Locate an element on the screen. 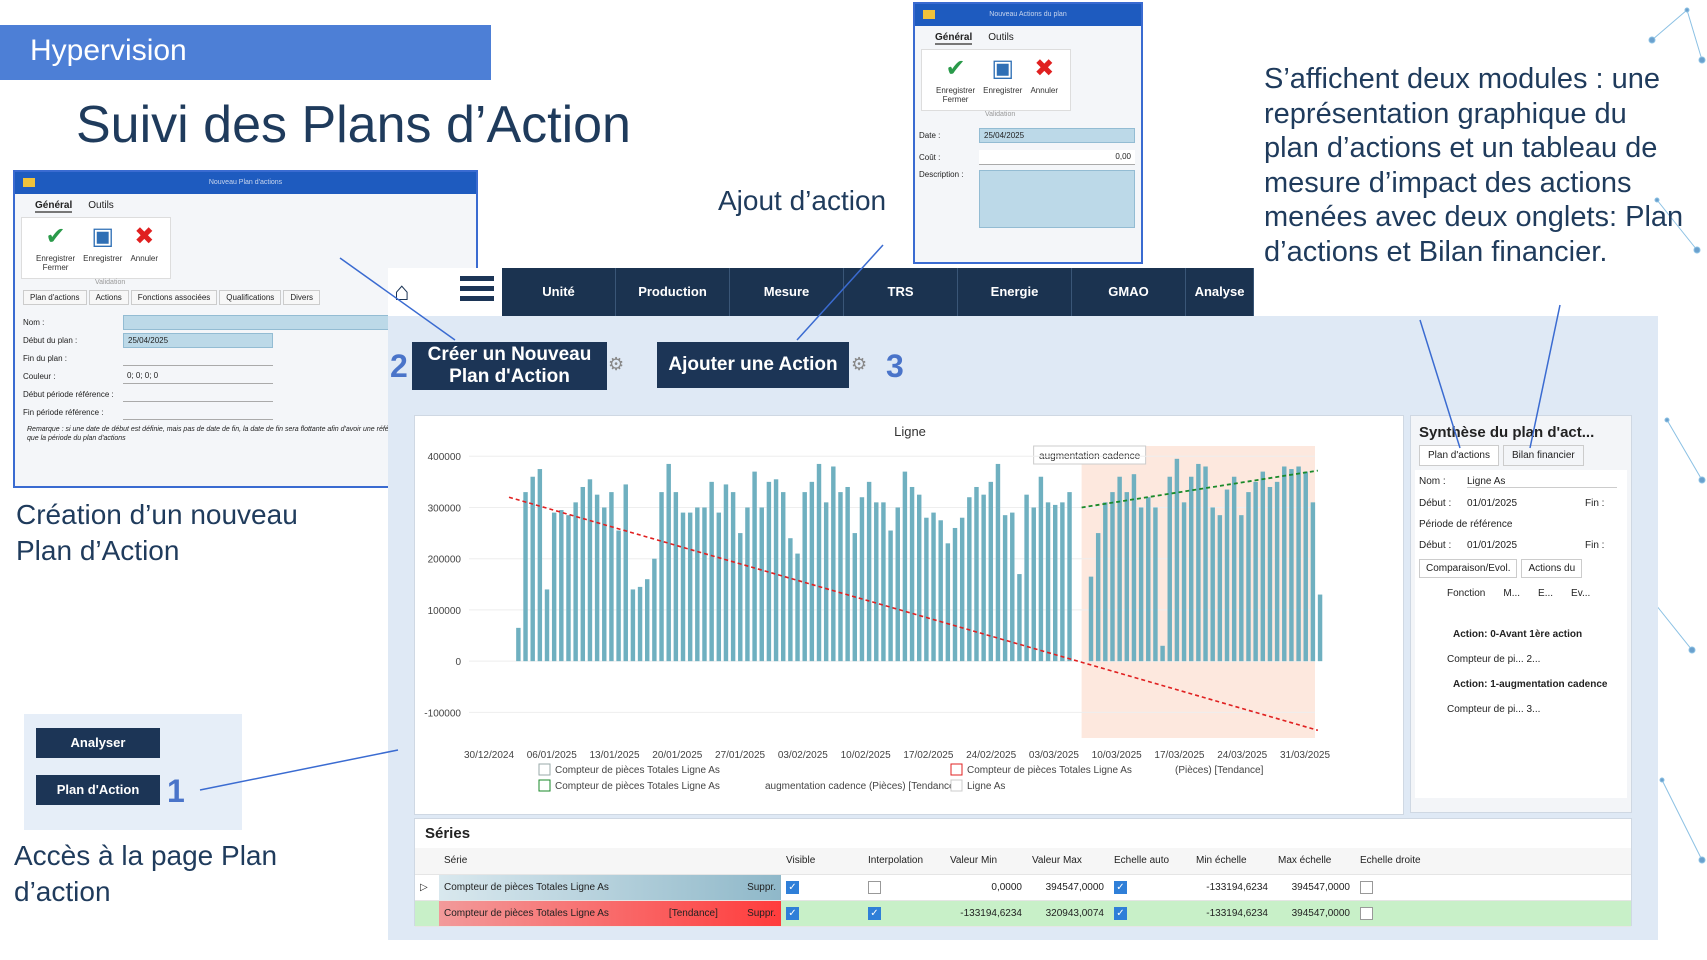  cout-input: 0,00 is located at coordinates (1057, 157).